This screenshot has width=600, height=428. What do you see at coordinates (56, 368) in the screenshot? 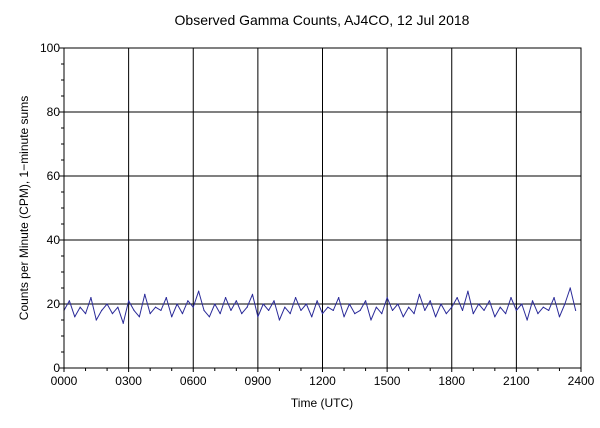
I see `y-tick-label: 0` at bounding box center [56, 368].